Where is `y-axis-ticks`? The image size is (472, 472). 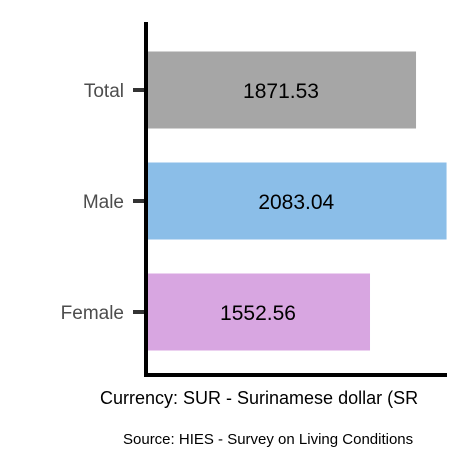
y-axis-ticks is located at coordinates (139, 201).